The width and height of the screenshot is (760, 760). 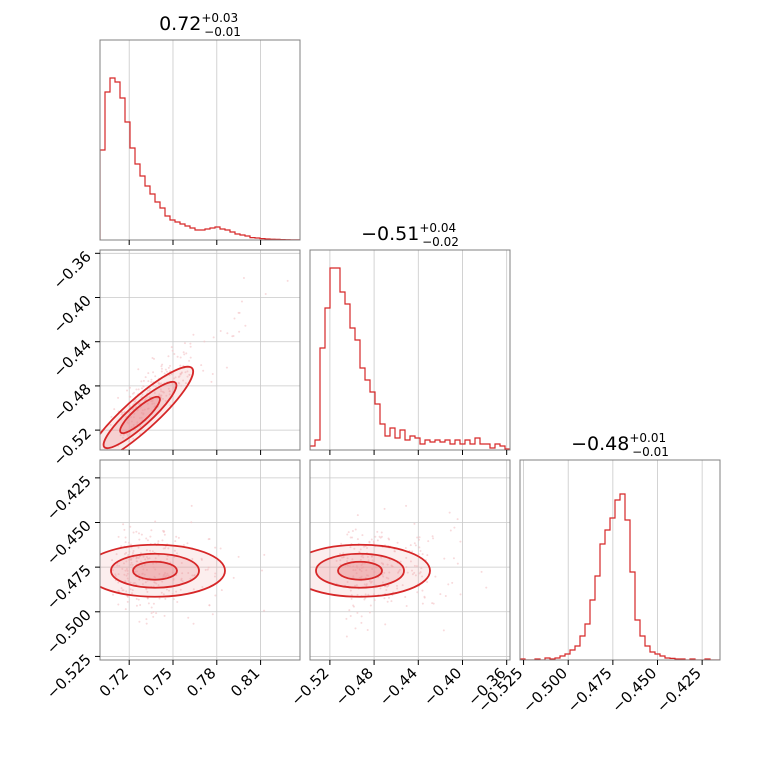 I want to click on panel-frame, so click(x=620, y=560).